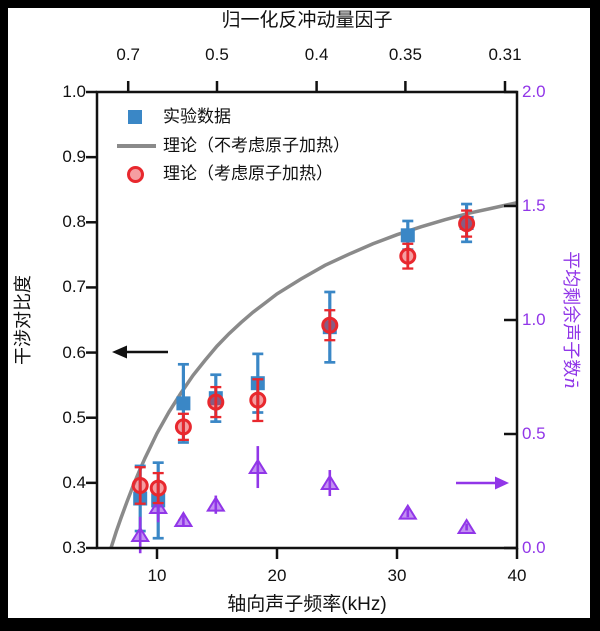 The height and width of the screenshot is (631, 600). What do you see at coordinates (570, 383) in the screenshot?
I see `nbar-symbol: n̄` at bounding box center [570, 383].